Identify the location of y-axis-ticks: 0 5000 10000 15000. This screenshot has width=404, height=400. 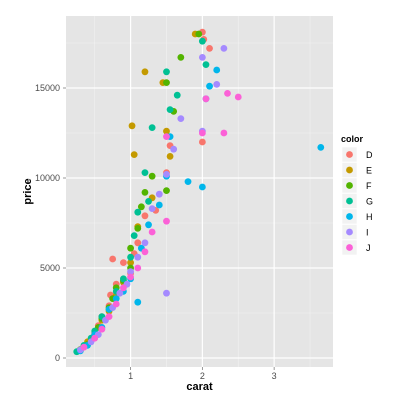
(50, 223).